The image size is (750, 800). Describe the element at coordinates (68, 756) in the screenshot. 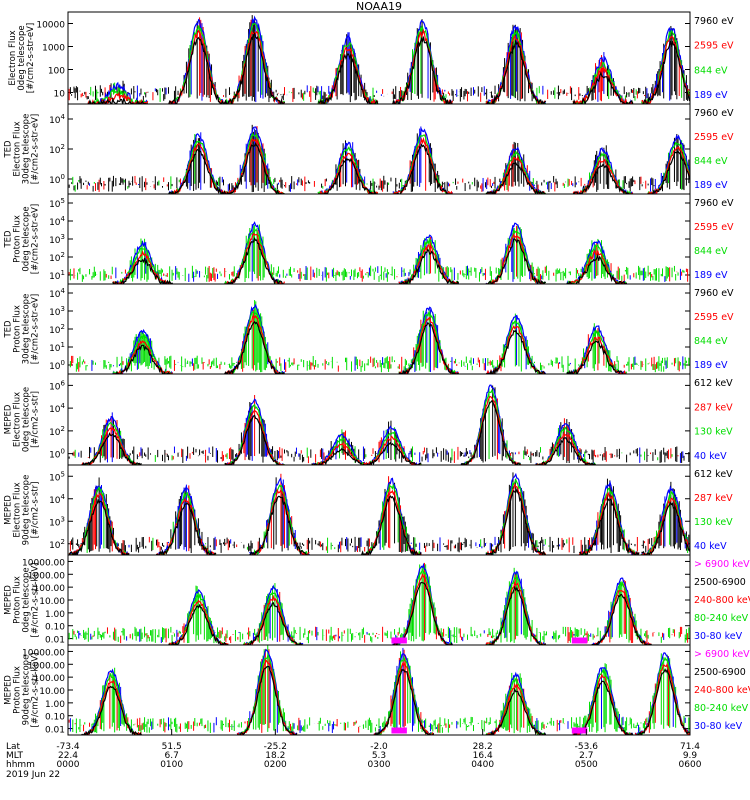

I see `x-tick-label: 22.4` at that location.